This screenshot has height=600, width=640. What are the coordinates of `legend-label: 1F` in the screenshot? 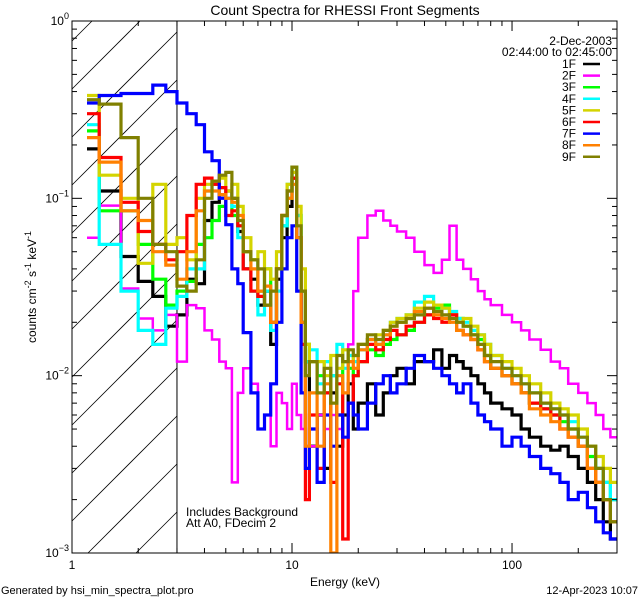 It's located at (569, 64).